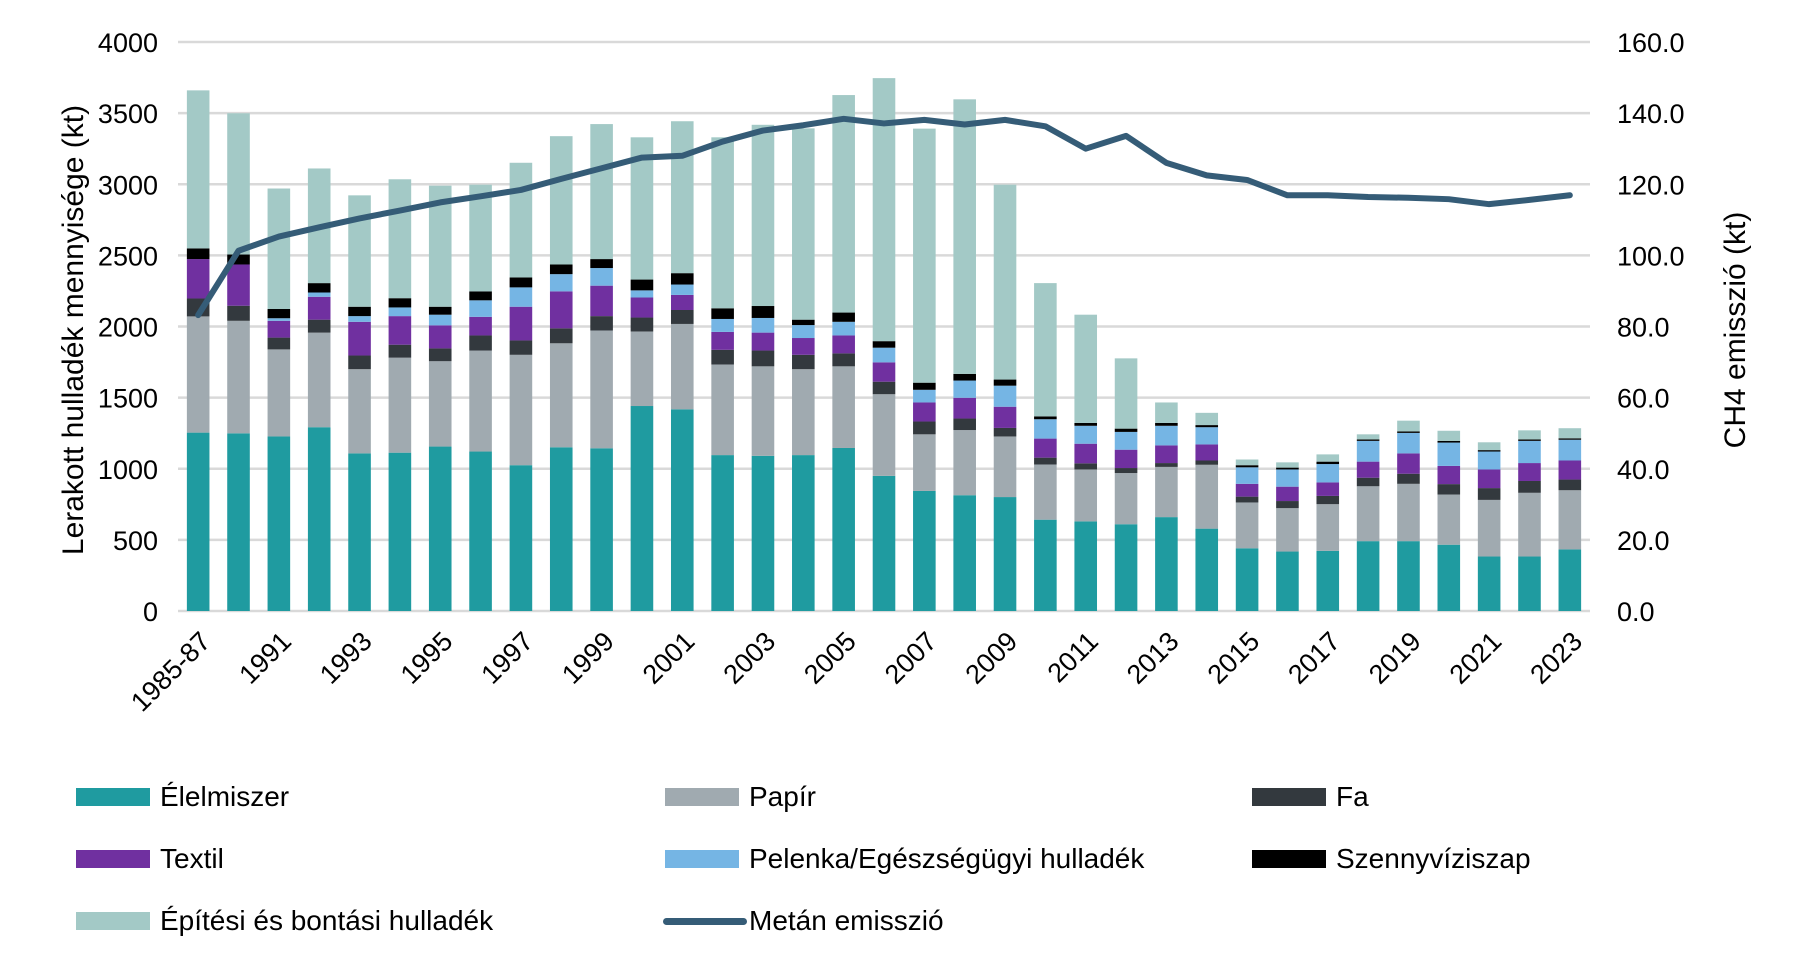  I want to click on y-tick-label: 1500, so click(128, 399).